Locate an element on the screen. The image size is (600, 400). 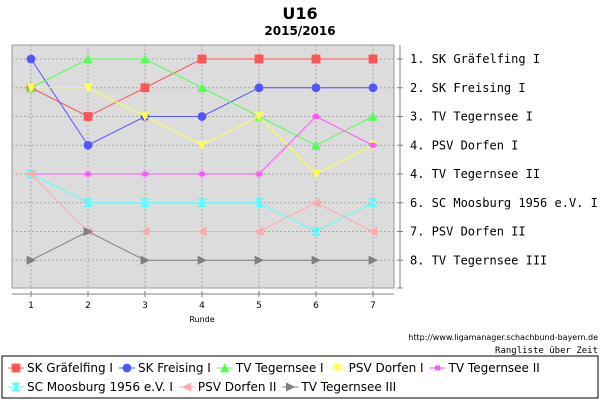
rank-label: 6. SC Moosburg 1956 e.V. I is located at coordinates (504, 203).